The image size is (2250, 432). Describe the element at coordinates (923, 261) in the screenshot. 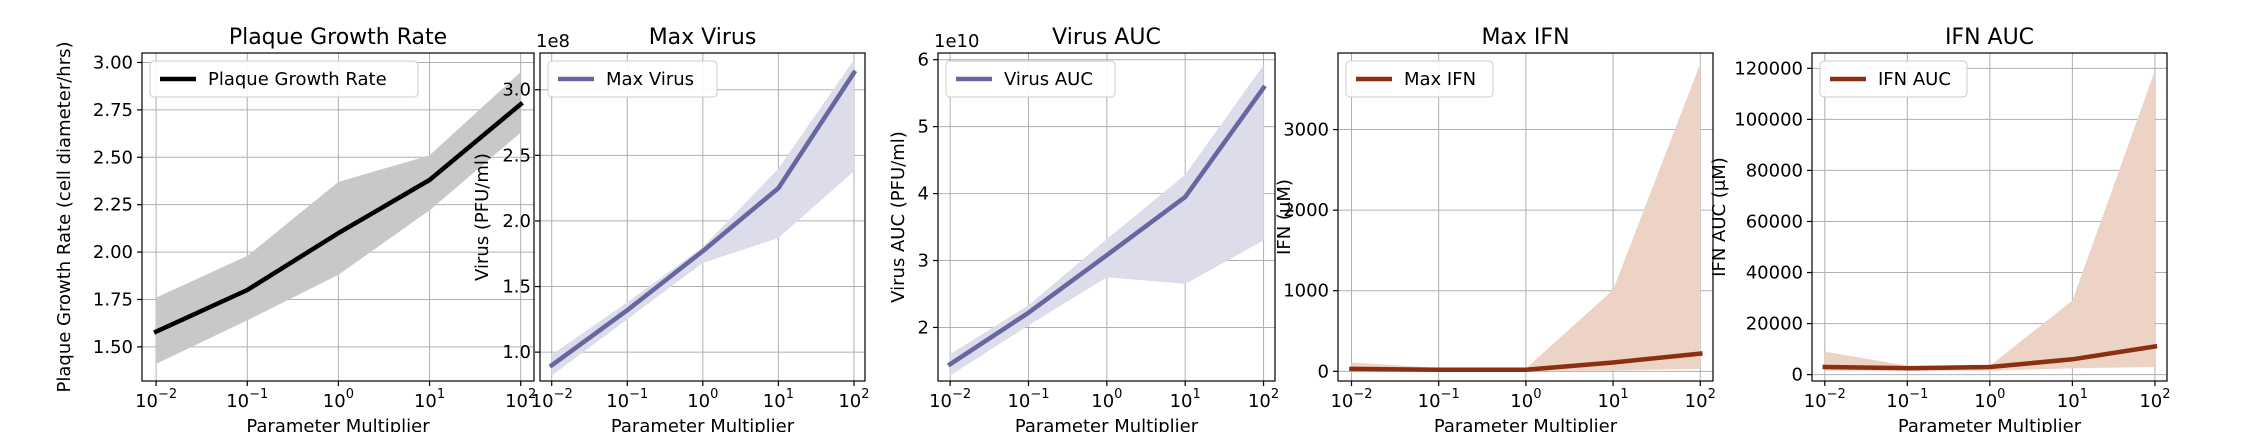

I see `y-tick-label: 3` at that location.